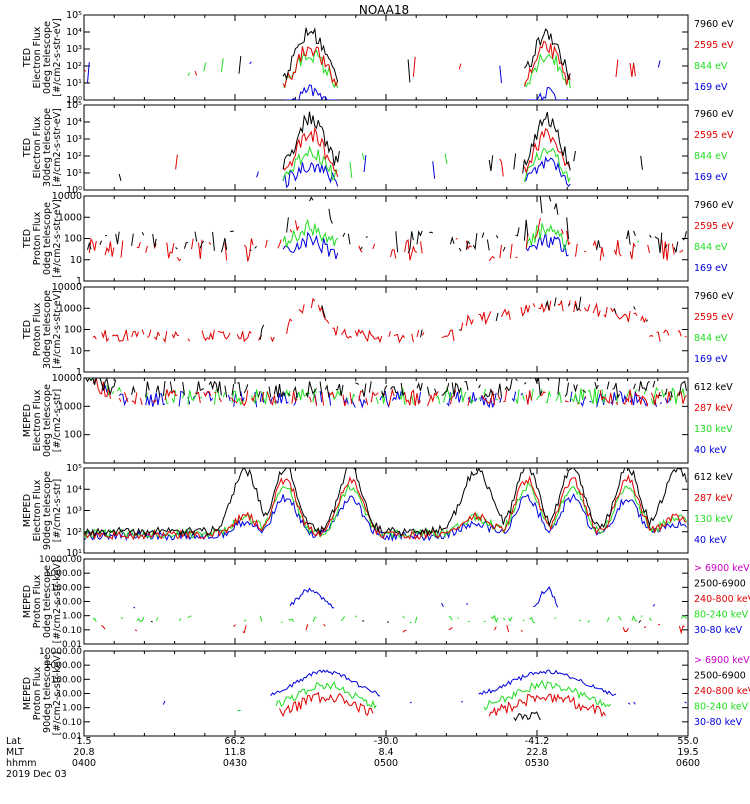 The width and height of the screenshot is (750, 804). Describe the element at coordinates (385, 752) in the screenshot. I see `footer-value: 8.4` at that location.